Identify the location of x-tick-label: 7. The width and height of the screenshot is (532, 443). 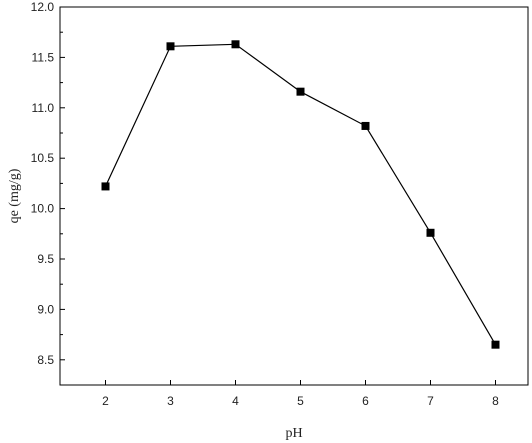
(430, 401).